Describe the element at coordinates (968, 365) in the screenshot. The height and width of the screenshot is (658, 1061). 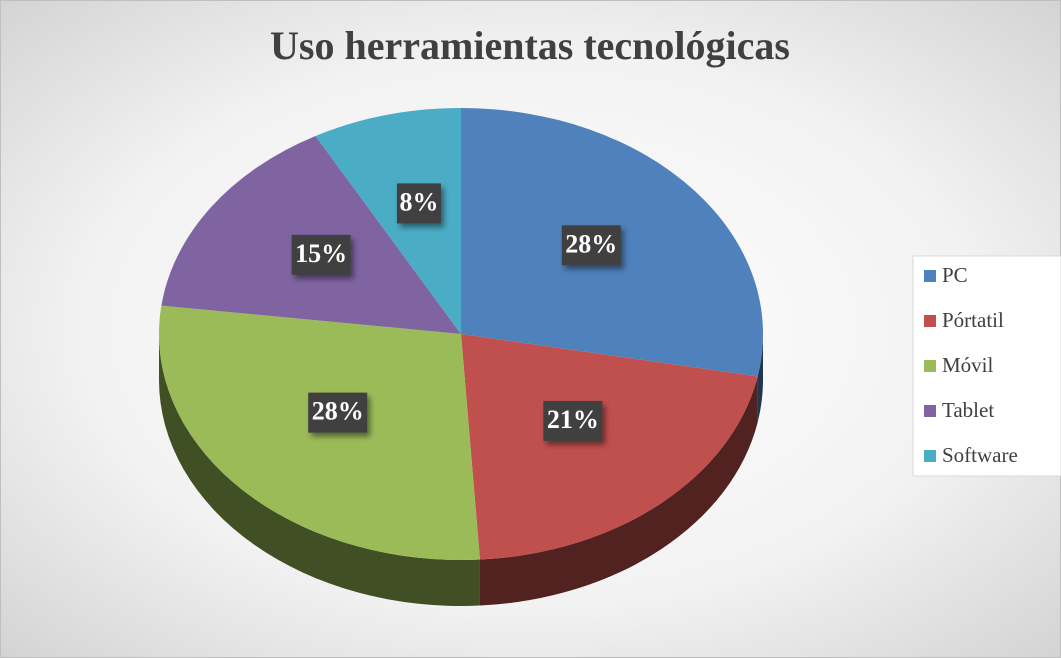
I see `legend-label: Móvil` at that location.